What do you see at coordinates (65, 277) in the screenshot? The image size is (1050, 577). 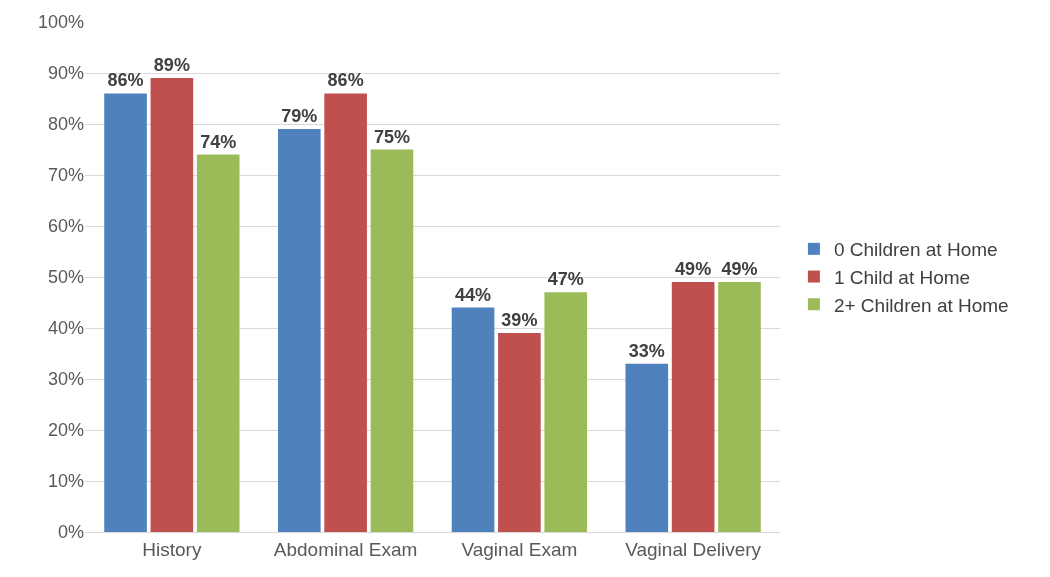 I see `y-tick-label: 50%` at bounding box center [65, 277].